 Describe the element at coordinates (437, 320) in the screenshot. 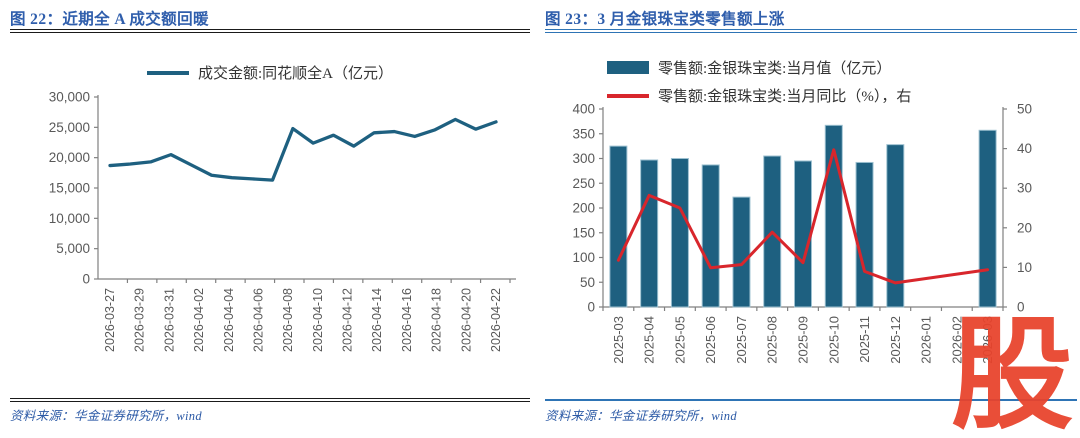

I see `svg-text: 2026-04-18` at that location.